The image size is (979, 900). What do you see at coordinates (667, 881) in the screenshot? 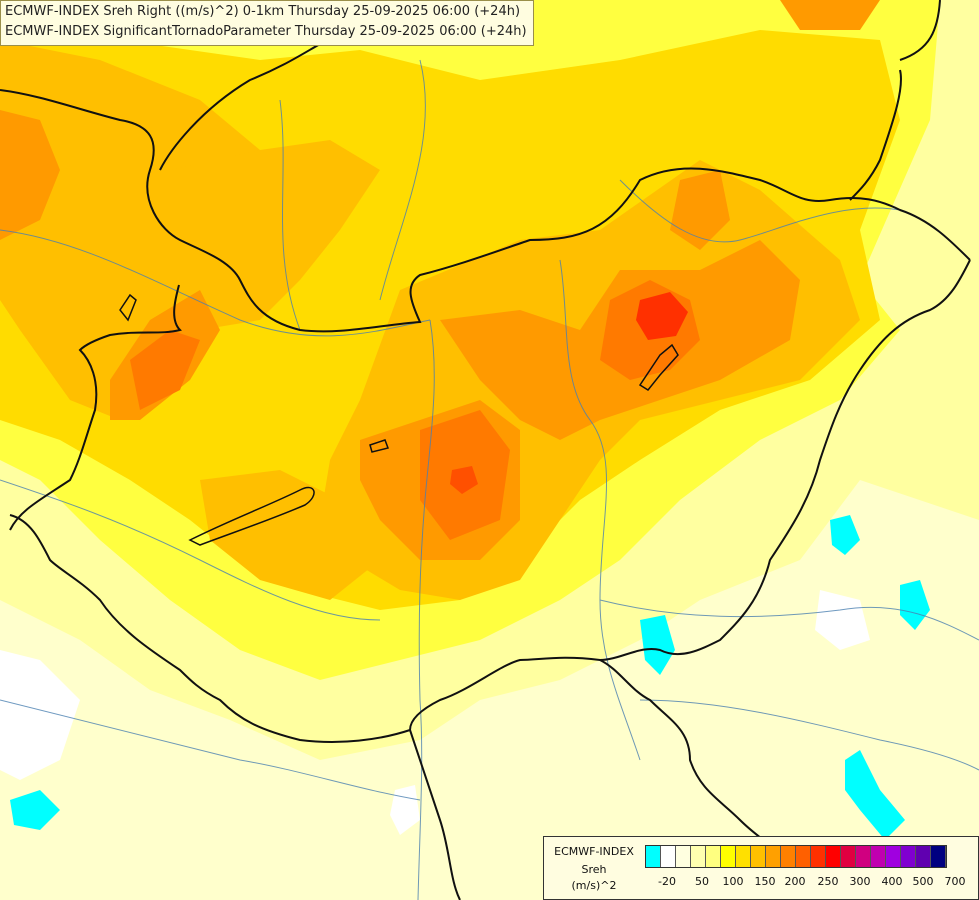
I see `legend-tick-label: -20` at bounding box center [667, 881].